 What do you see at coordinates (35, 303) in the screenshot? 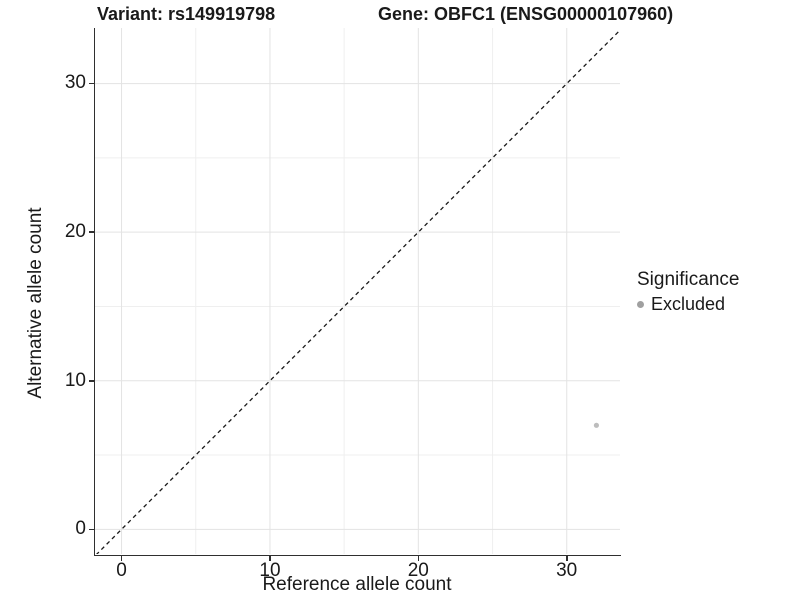
I see `y-axis-title: Alternative allele count` at bounding box center [35, 303].